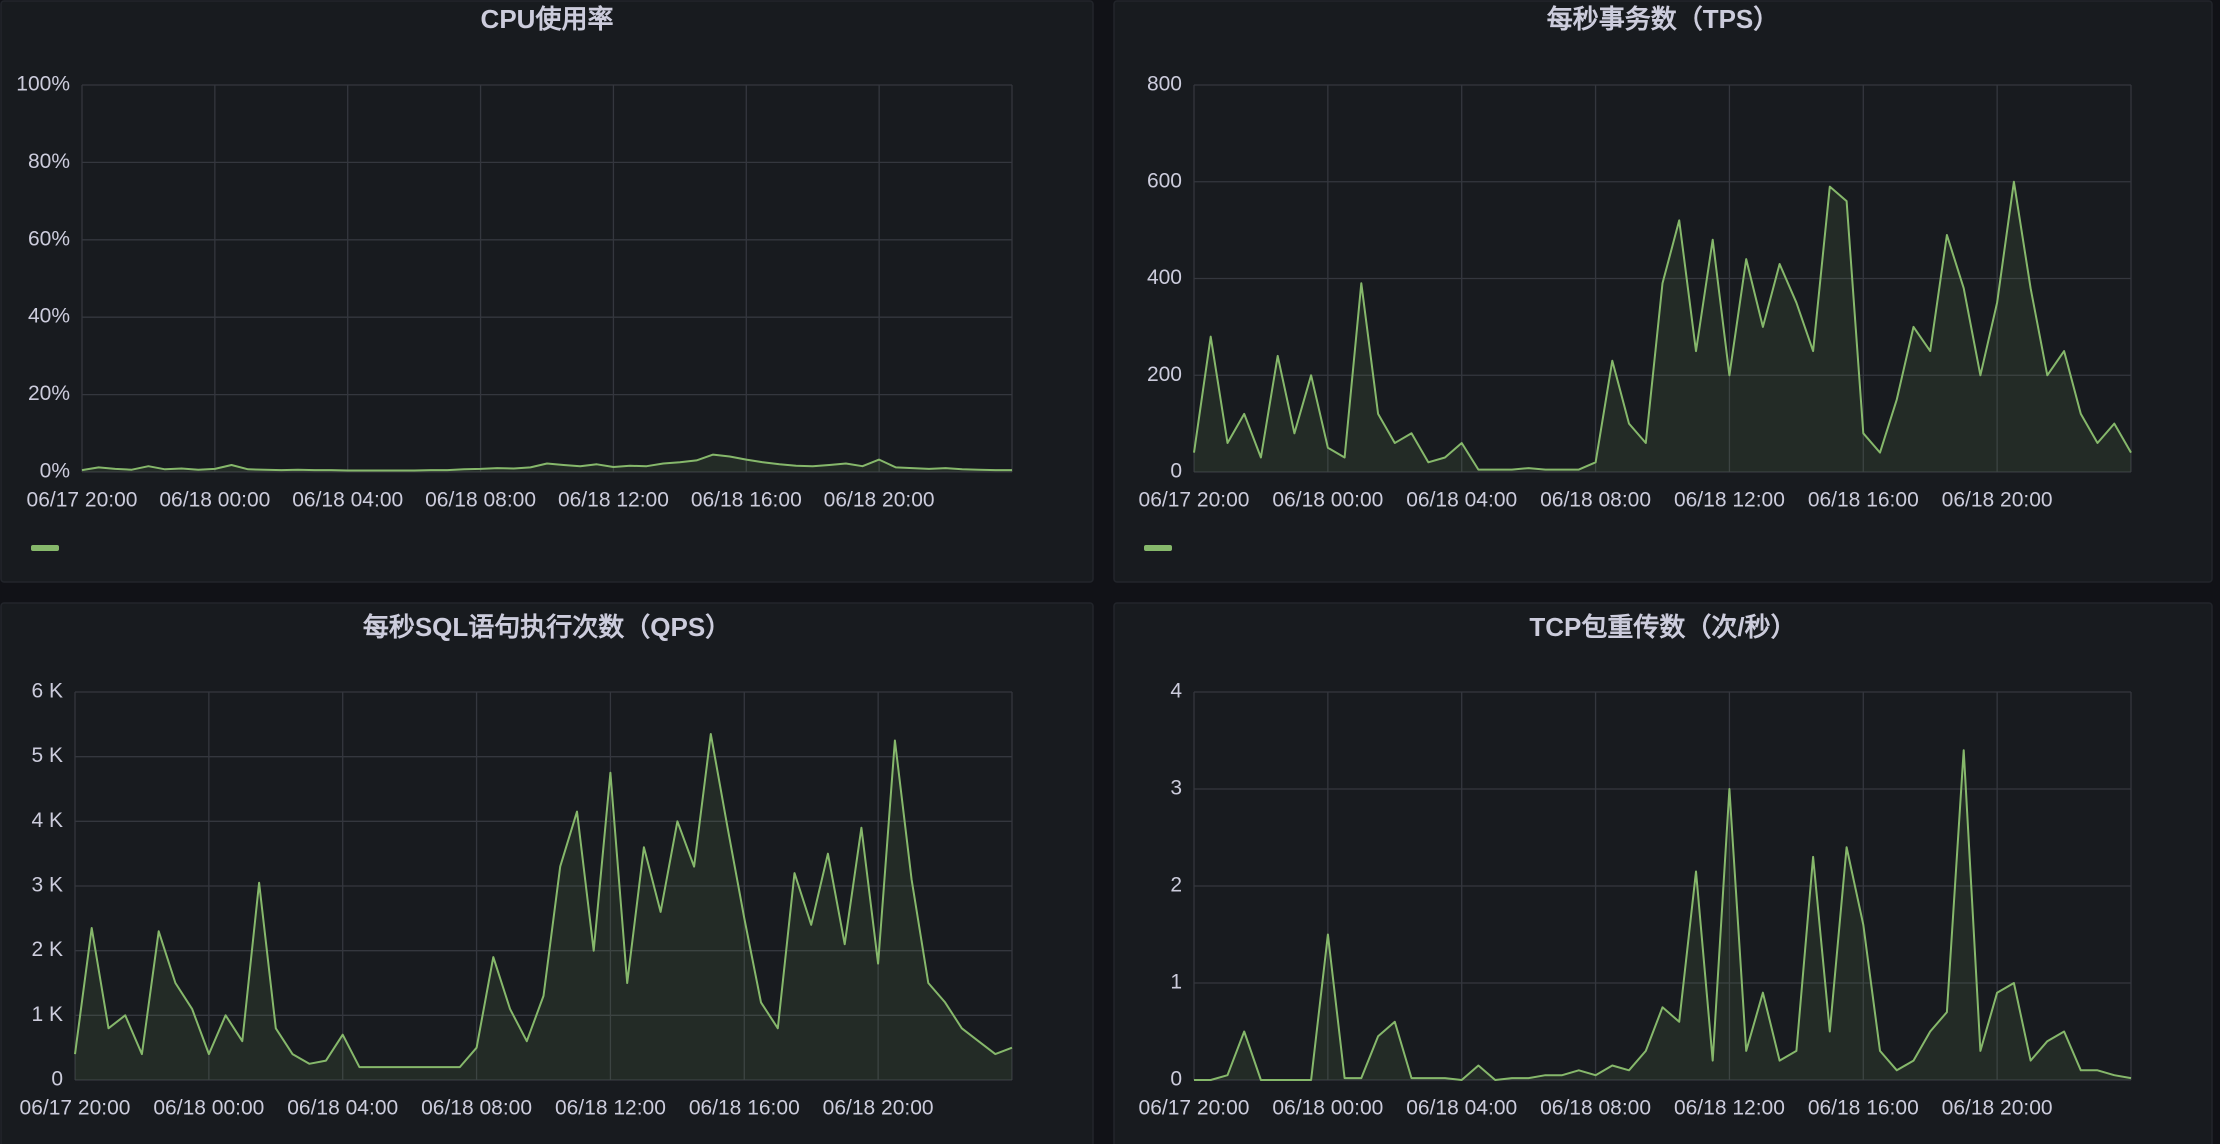  I want to click on y-tick-label: 6 K, so click(47, 691).